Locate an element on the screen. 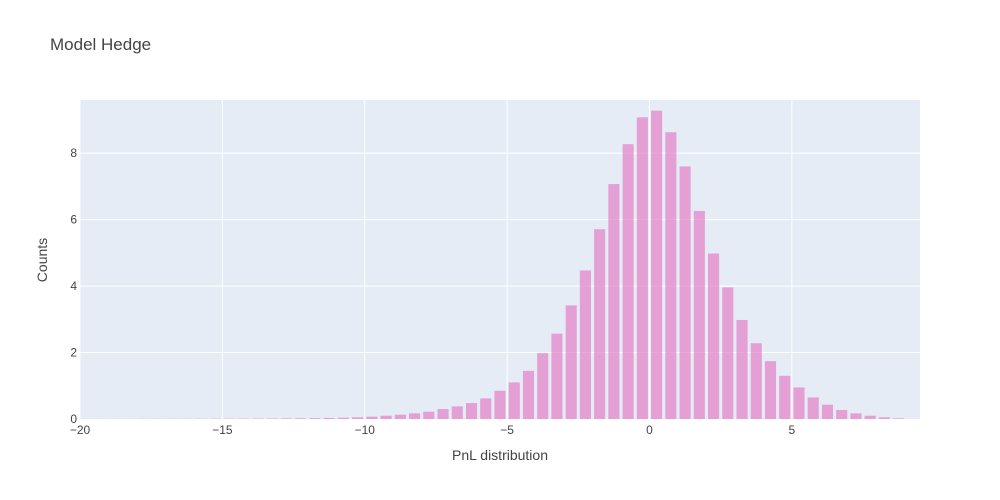 This screenshot has width=1000, height=500. y-tick-label: 6 is located at coordinates (73, 220).